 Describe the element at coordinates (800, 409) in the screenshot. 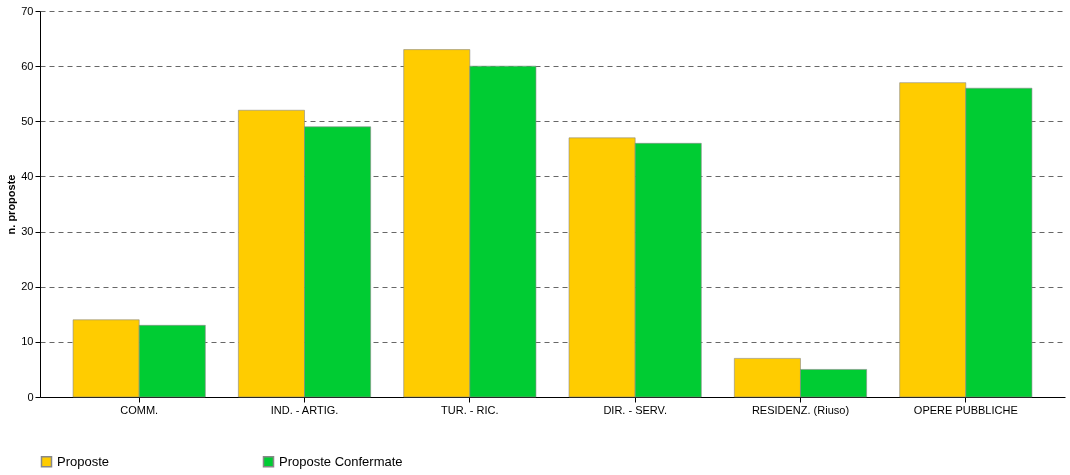

I see `x-tick-label: RESIDENZ. (Riuso)` at that location.